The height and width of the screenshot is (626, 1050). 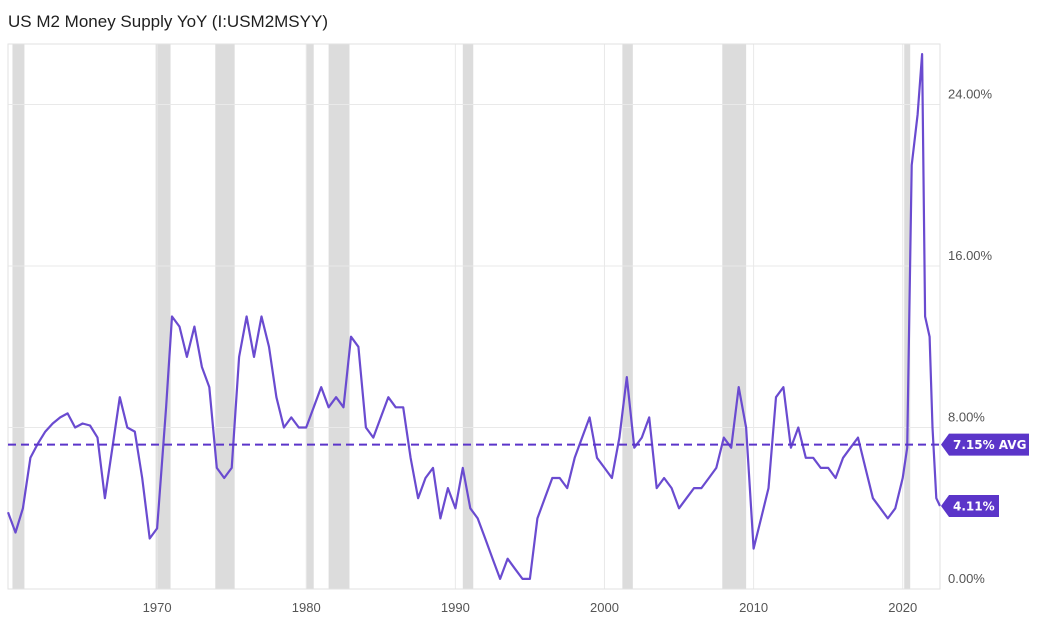 What do you see at coordinates (970, 336) in the screenshot?
I see `y-tick-labels: 0.00% 8.00% 16.00% 24.00%` at bounding box center [970, 336].